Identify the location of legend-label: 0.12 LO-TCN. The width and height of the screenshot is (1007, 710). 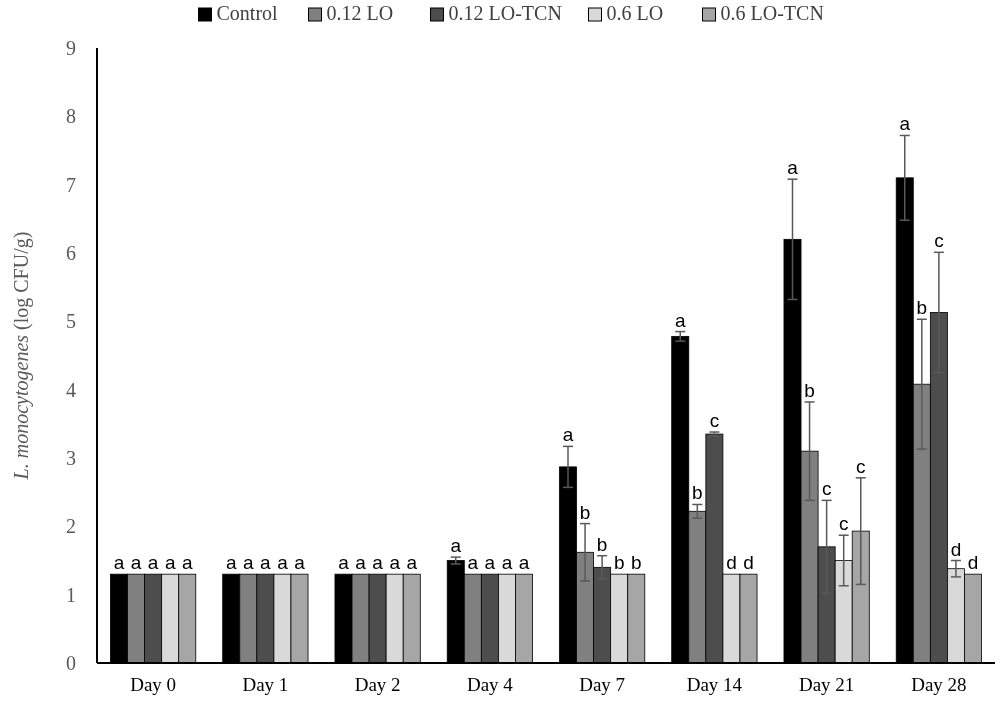
(505, 13).